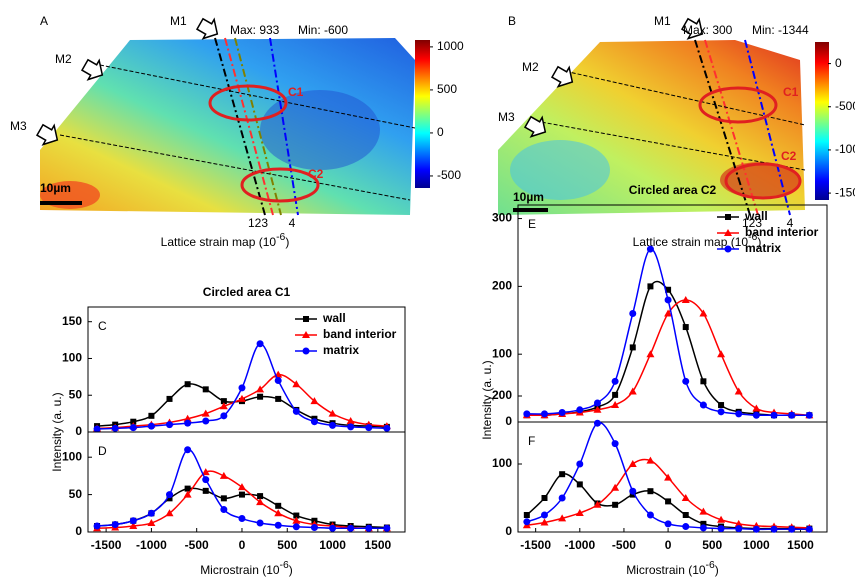 This screenshot has width=855, height=583. What do you see at coordinates (845, 149) in the screenshot?
I see `colorbar-tick-label: -1000` at bounding box center [845, 149].